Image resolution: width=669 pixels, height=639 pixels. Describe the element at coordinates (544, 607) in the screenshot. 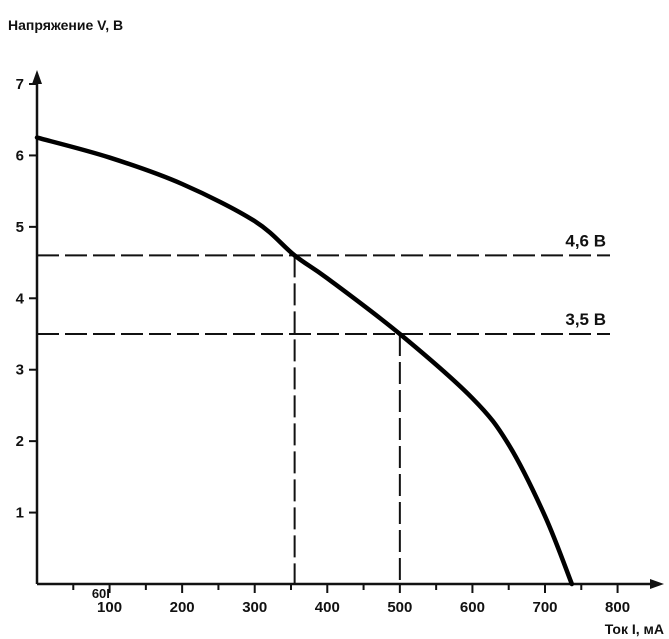

I see `x-tick-label: 700` at that location.